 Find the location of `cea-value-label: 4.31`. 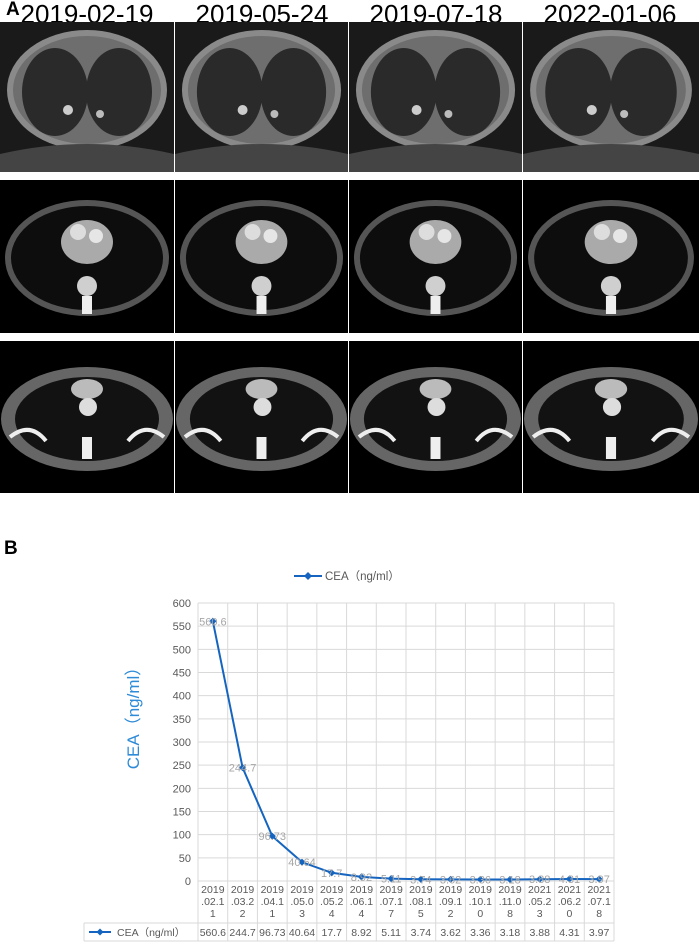

cea-value-label: 4.31 is located at coordinates (569, 880).